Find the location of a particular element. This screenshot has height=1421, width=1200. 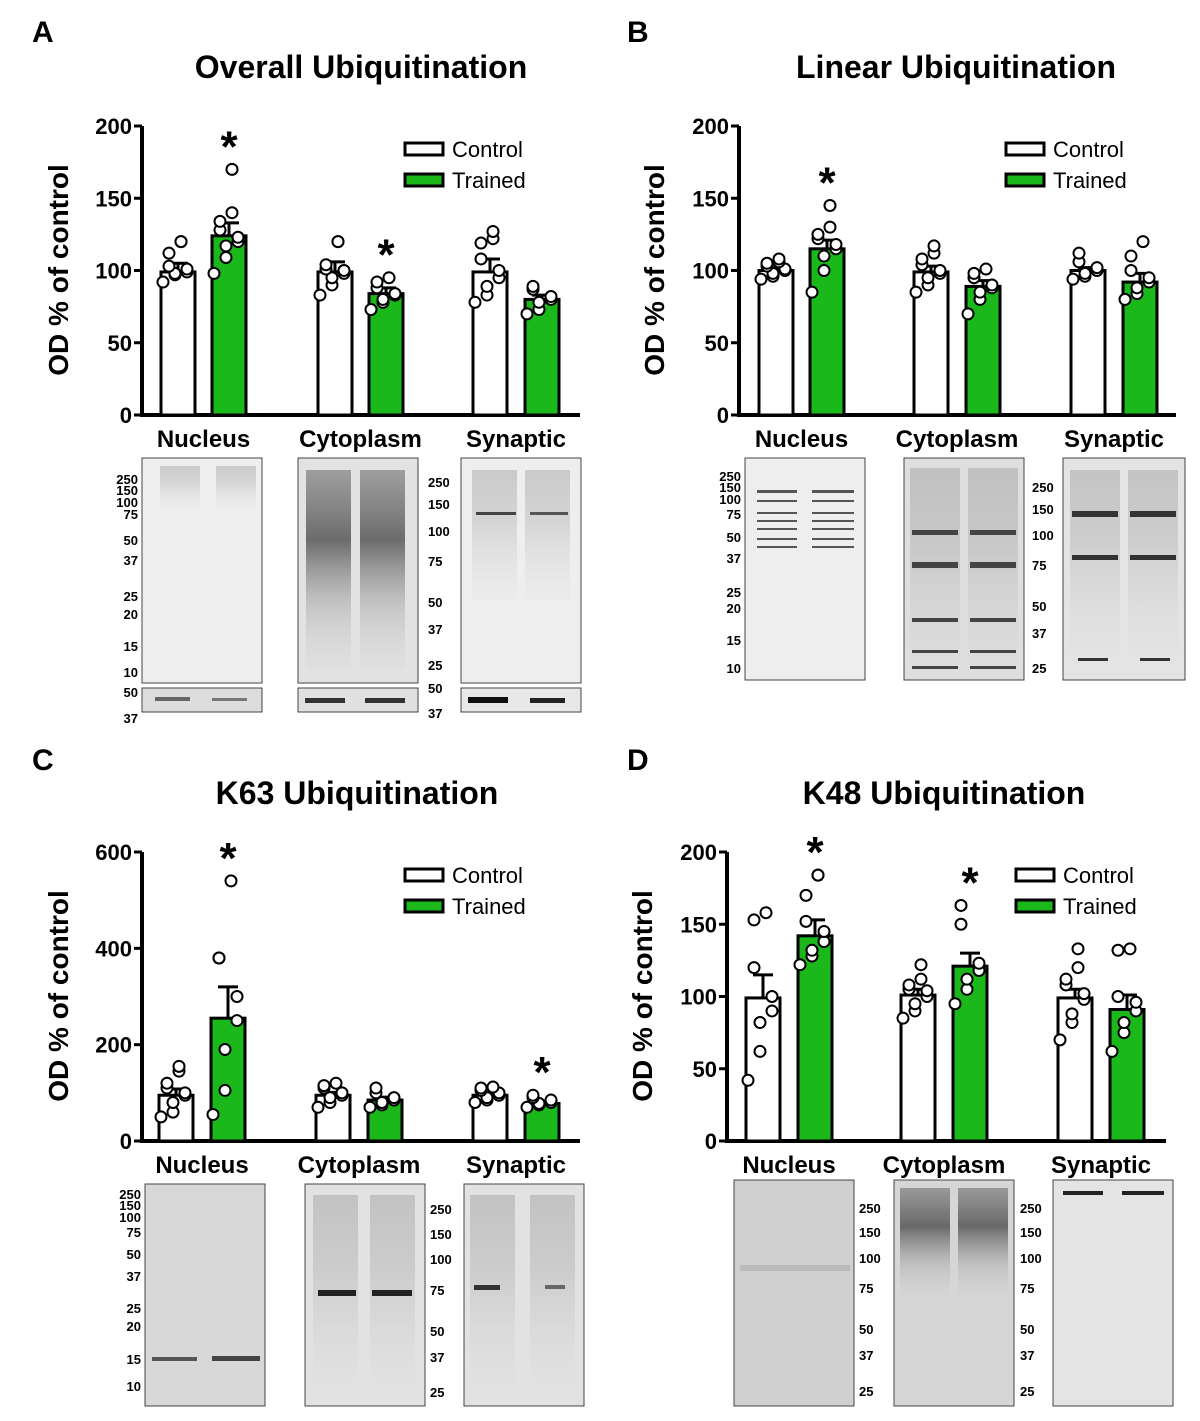

x-category-label: Nucleus is located at coordinates (203, 439).